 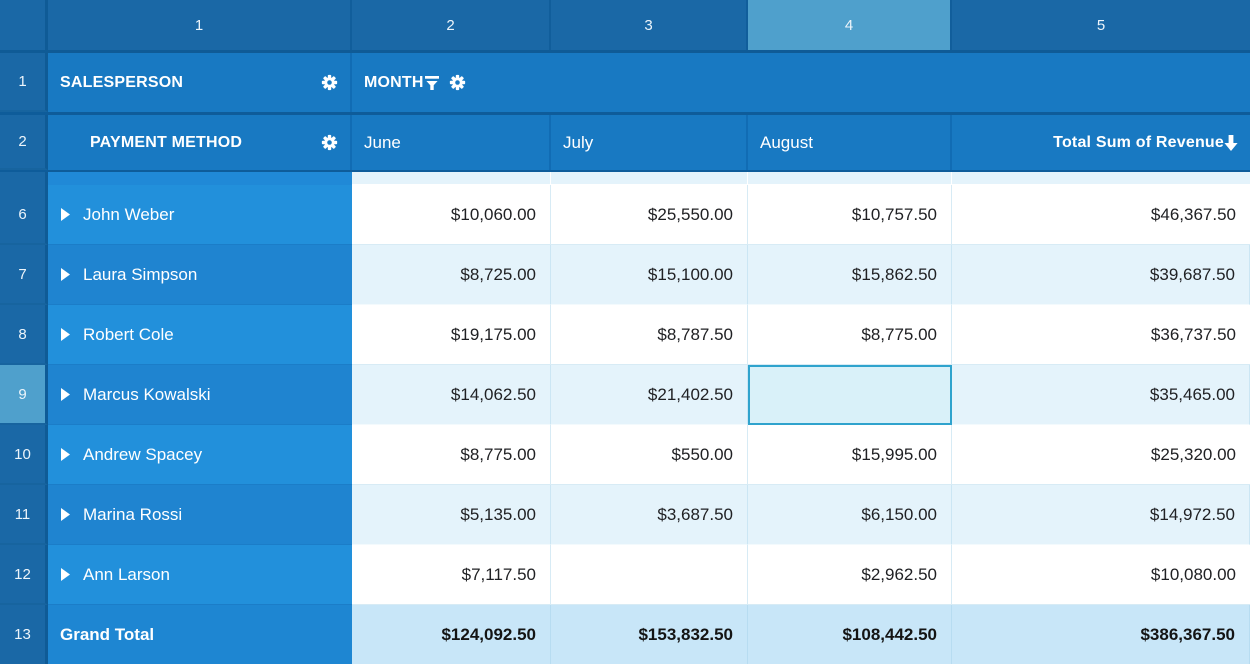 I want to click on column-field-cell: MONTH, so click(x=801, y=82).